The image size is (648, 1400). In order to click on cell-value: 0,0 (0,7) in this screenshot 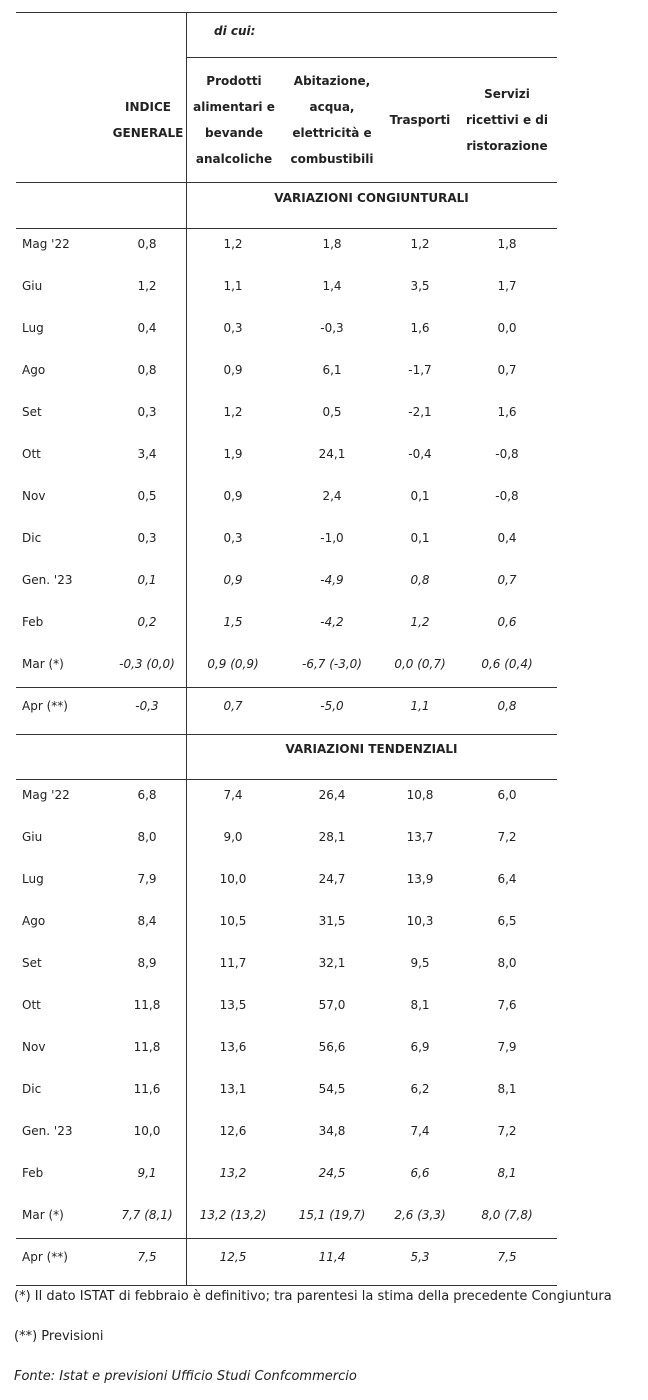, I will do `click(420, 664)`.